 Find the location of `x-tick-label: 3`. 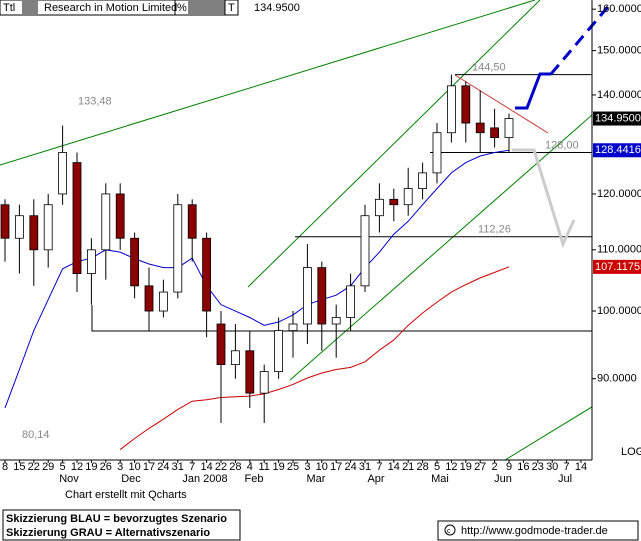

x-tick-label: 3 is located at coordinates (307, 467).